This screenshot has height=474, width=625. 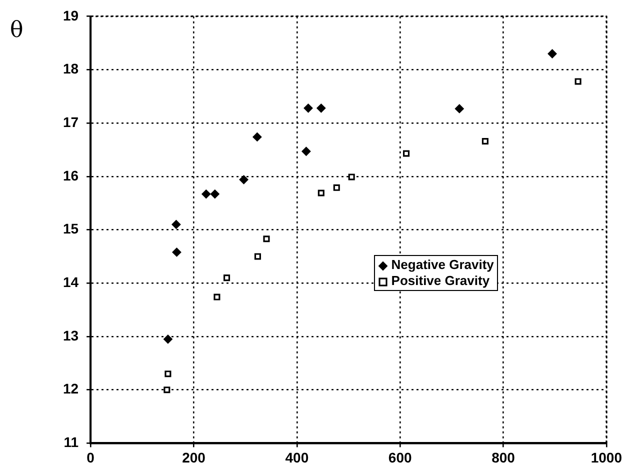 I want to click on y-tick-label: 18, so click(x=70, y=68).